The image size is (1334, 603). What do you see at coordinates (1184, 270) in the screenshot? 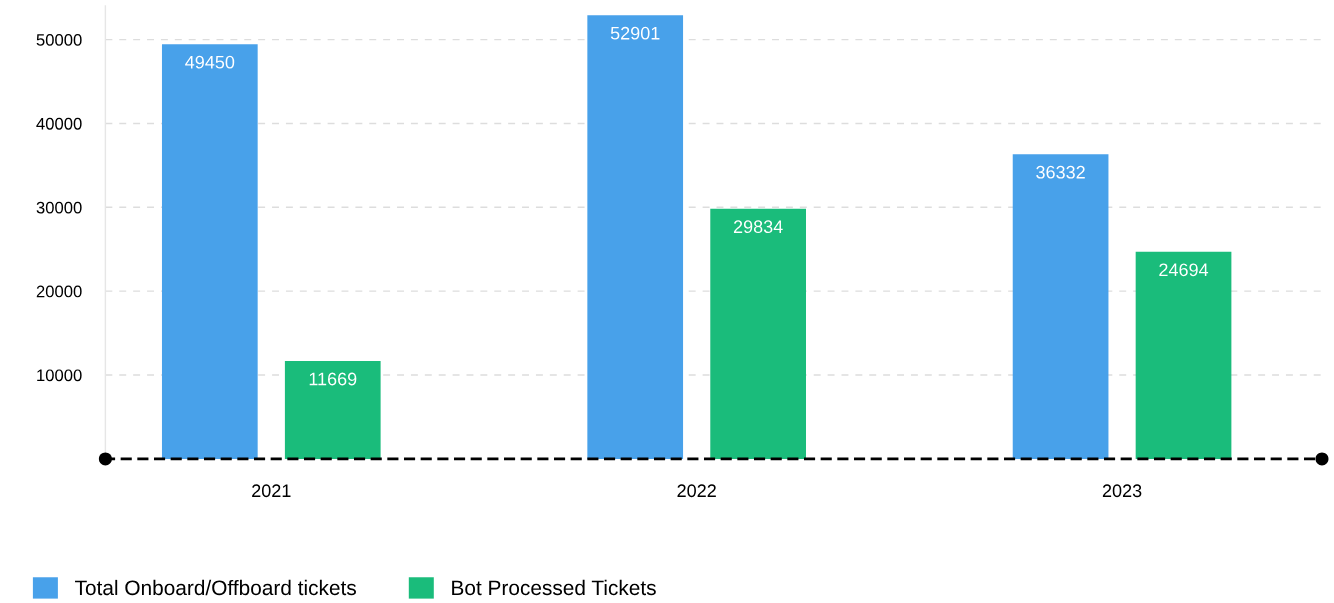
I see `data-label: 24694` at bounding box center [1184, 270].